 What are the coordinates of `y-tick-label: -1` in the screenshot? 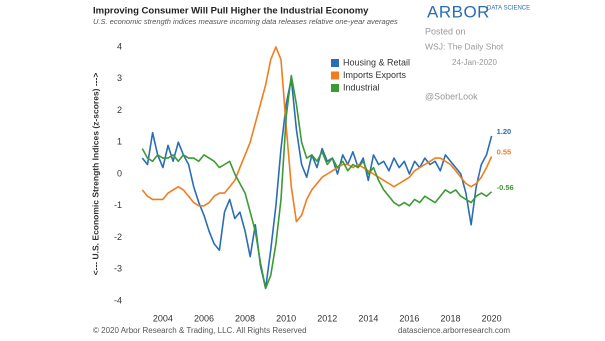 It's located at (118, 205).